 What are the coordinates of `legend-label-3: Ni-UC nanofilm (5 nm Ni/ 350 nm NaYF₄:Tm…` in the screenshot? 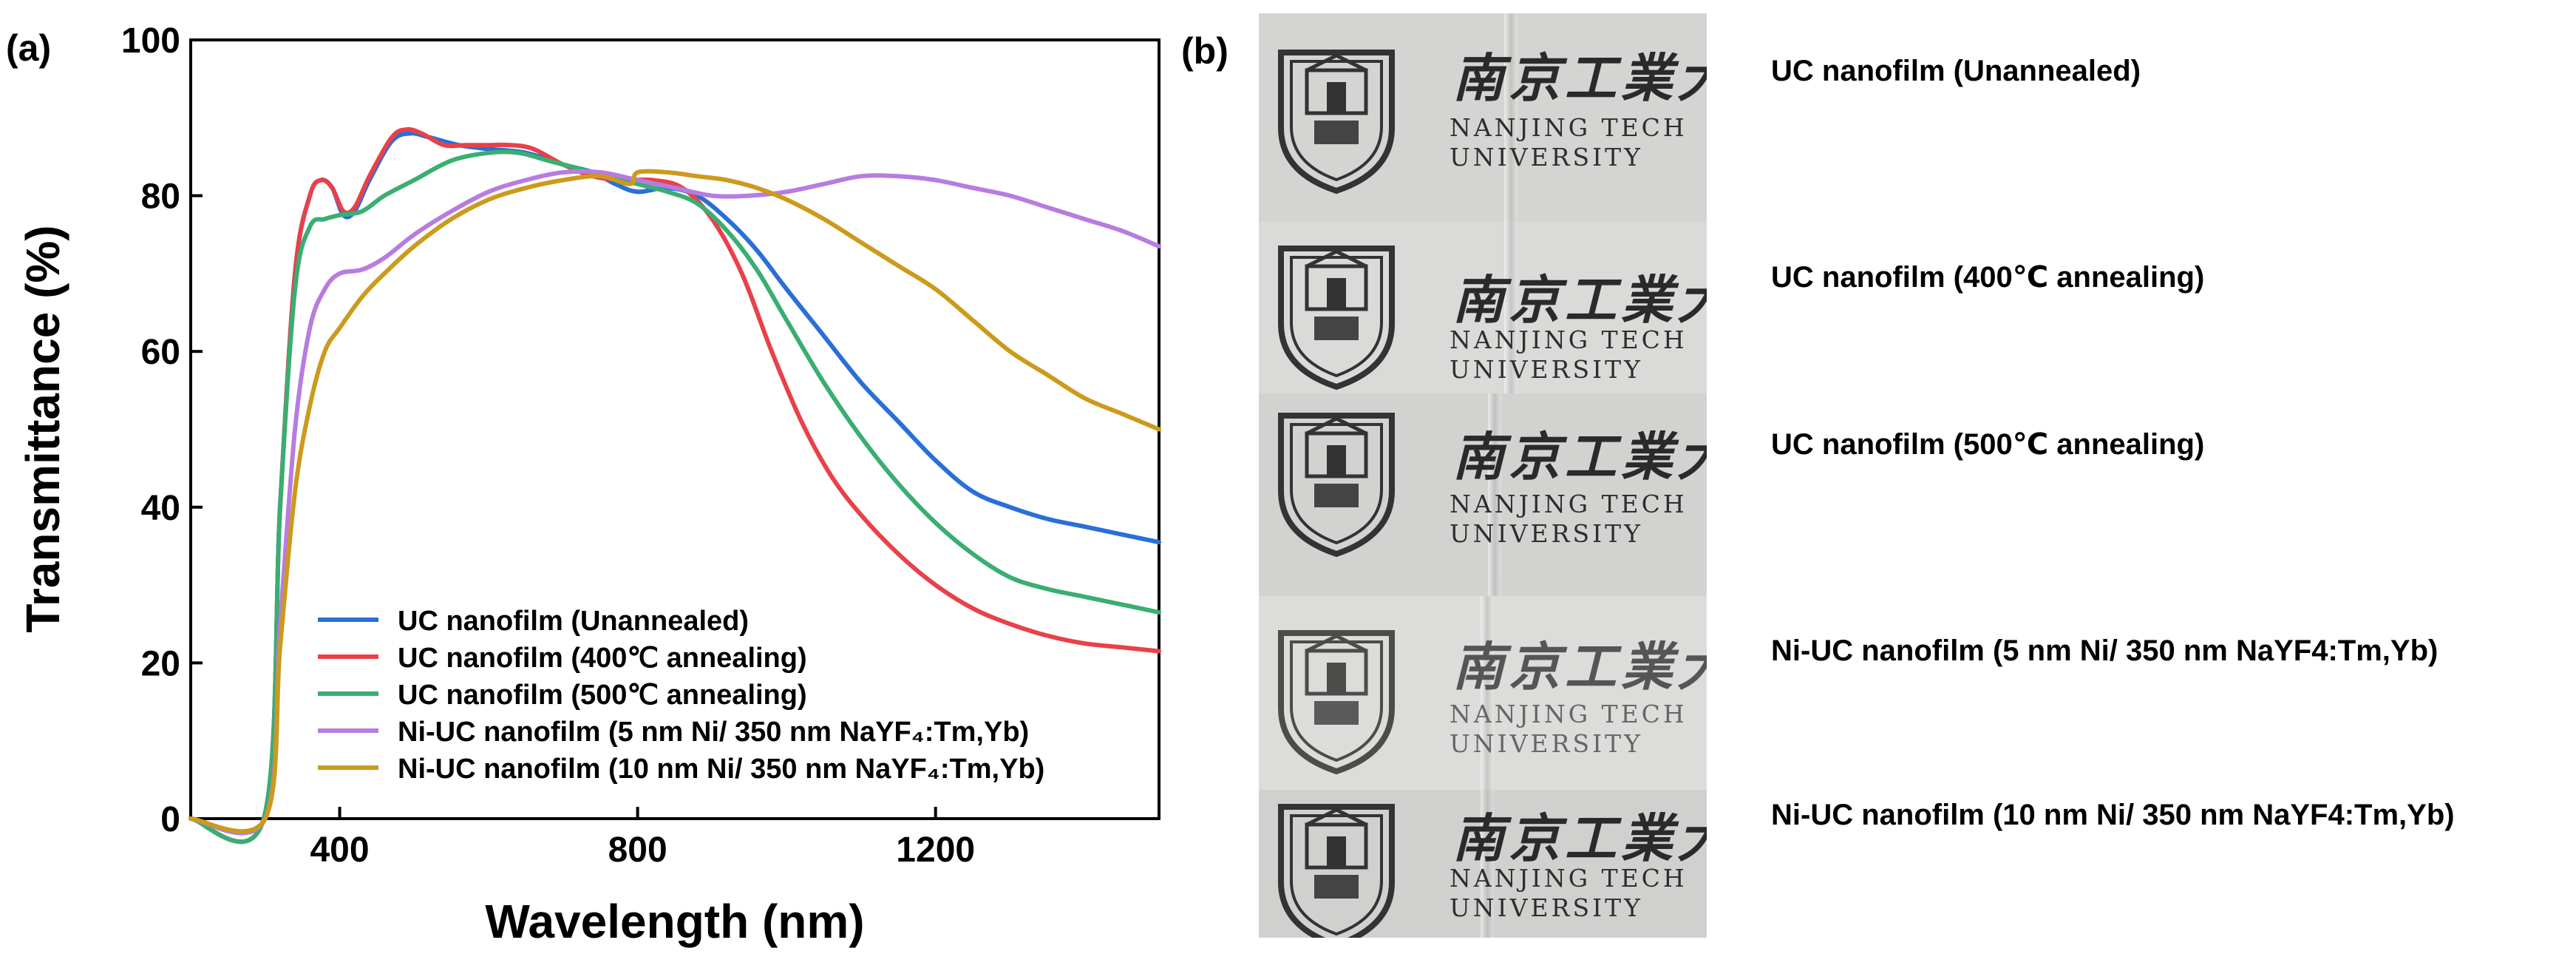 It's located at (713, 732).